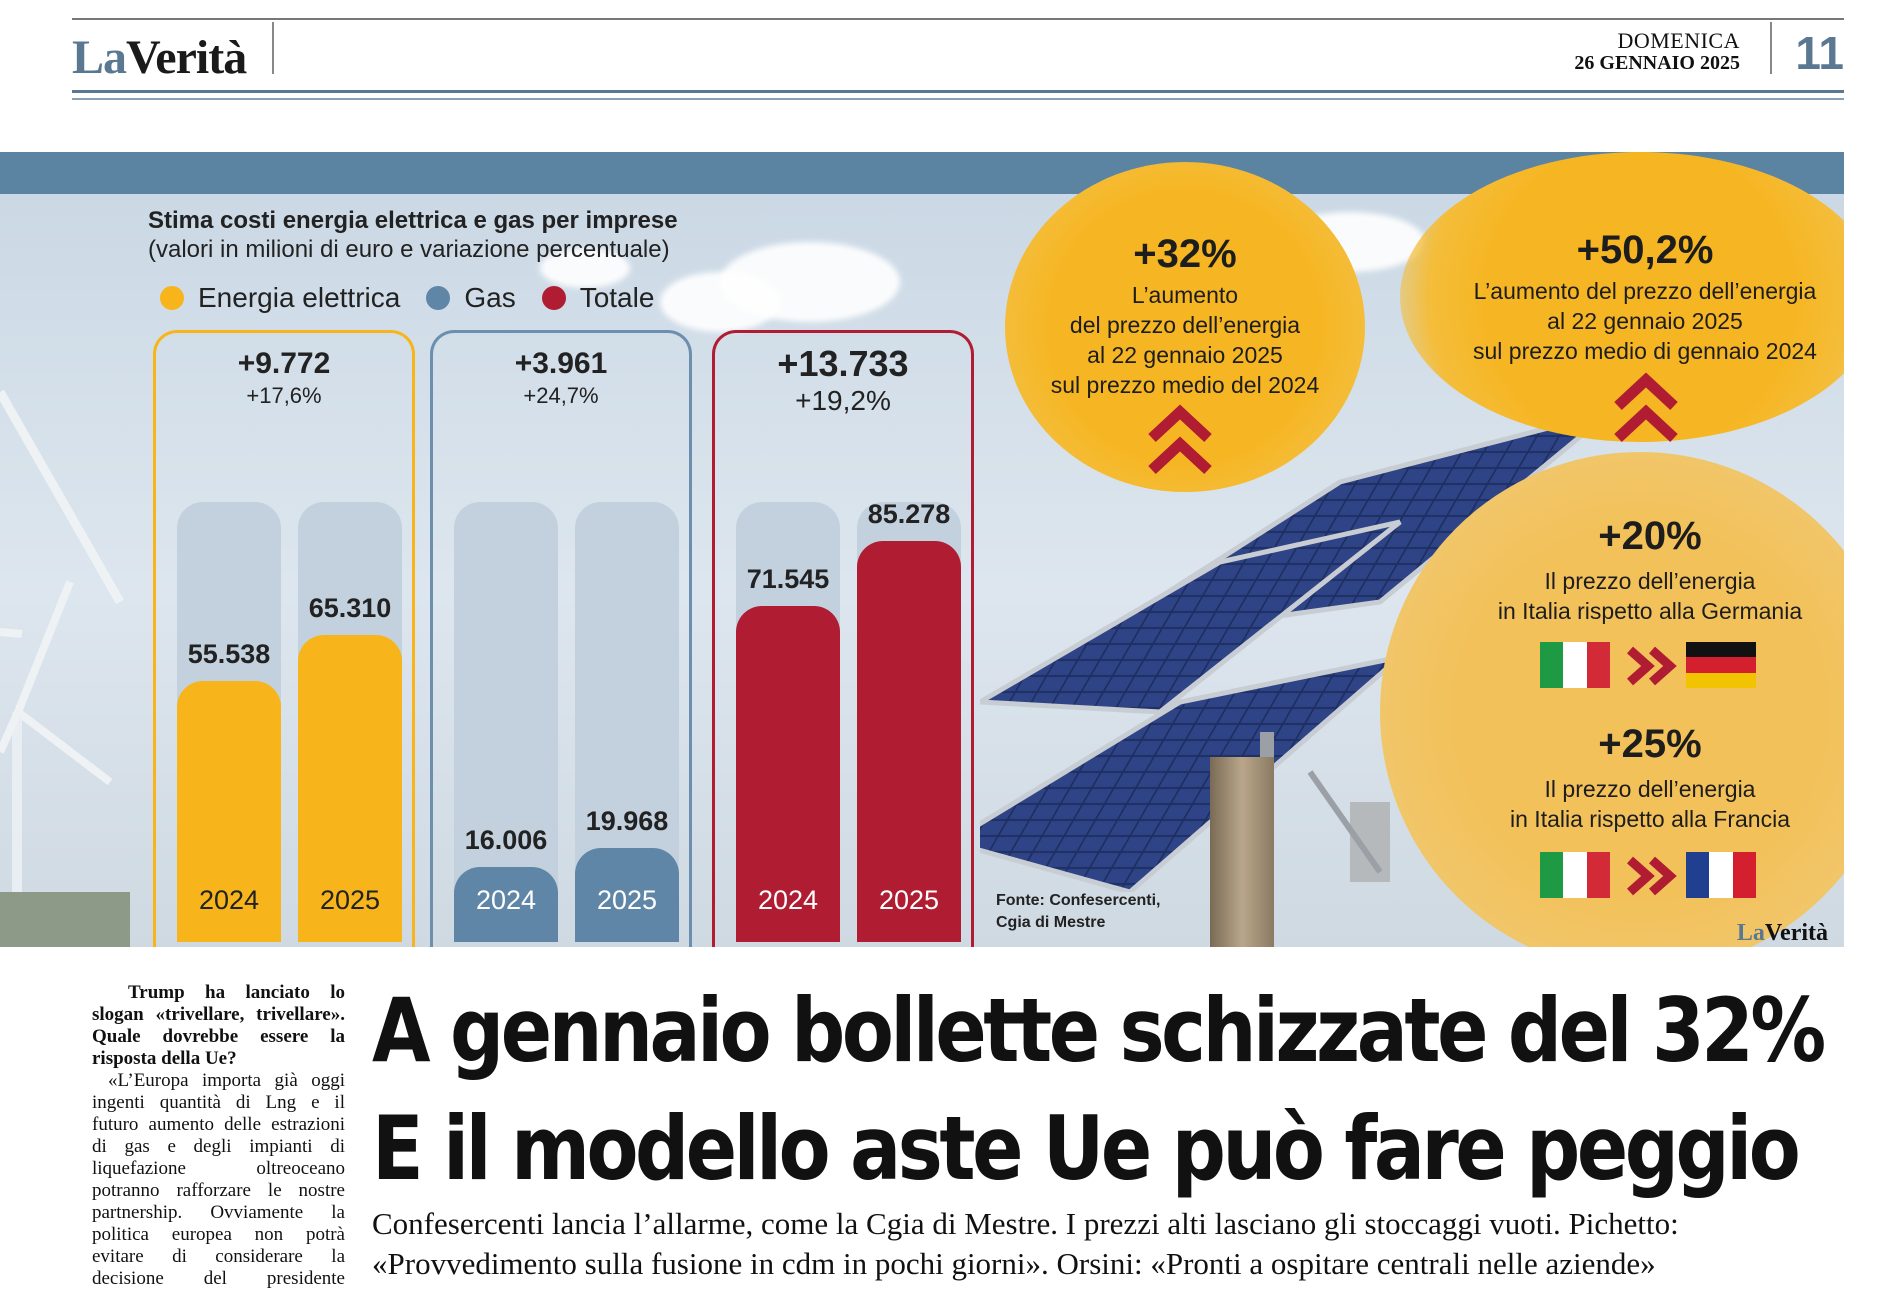  I want to click on legend-item-energia: Energia elettrica, so click(280, 298).